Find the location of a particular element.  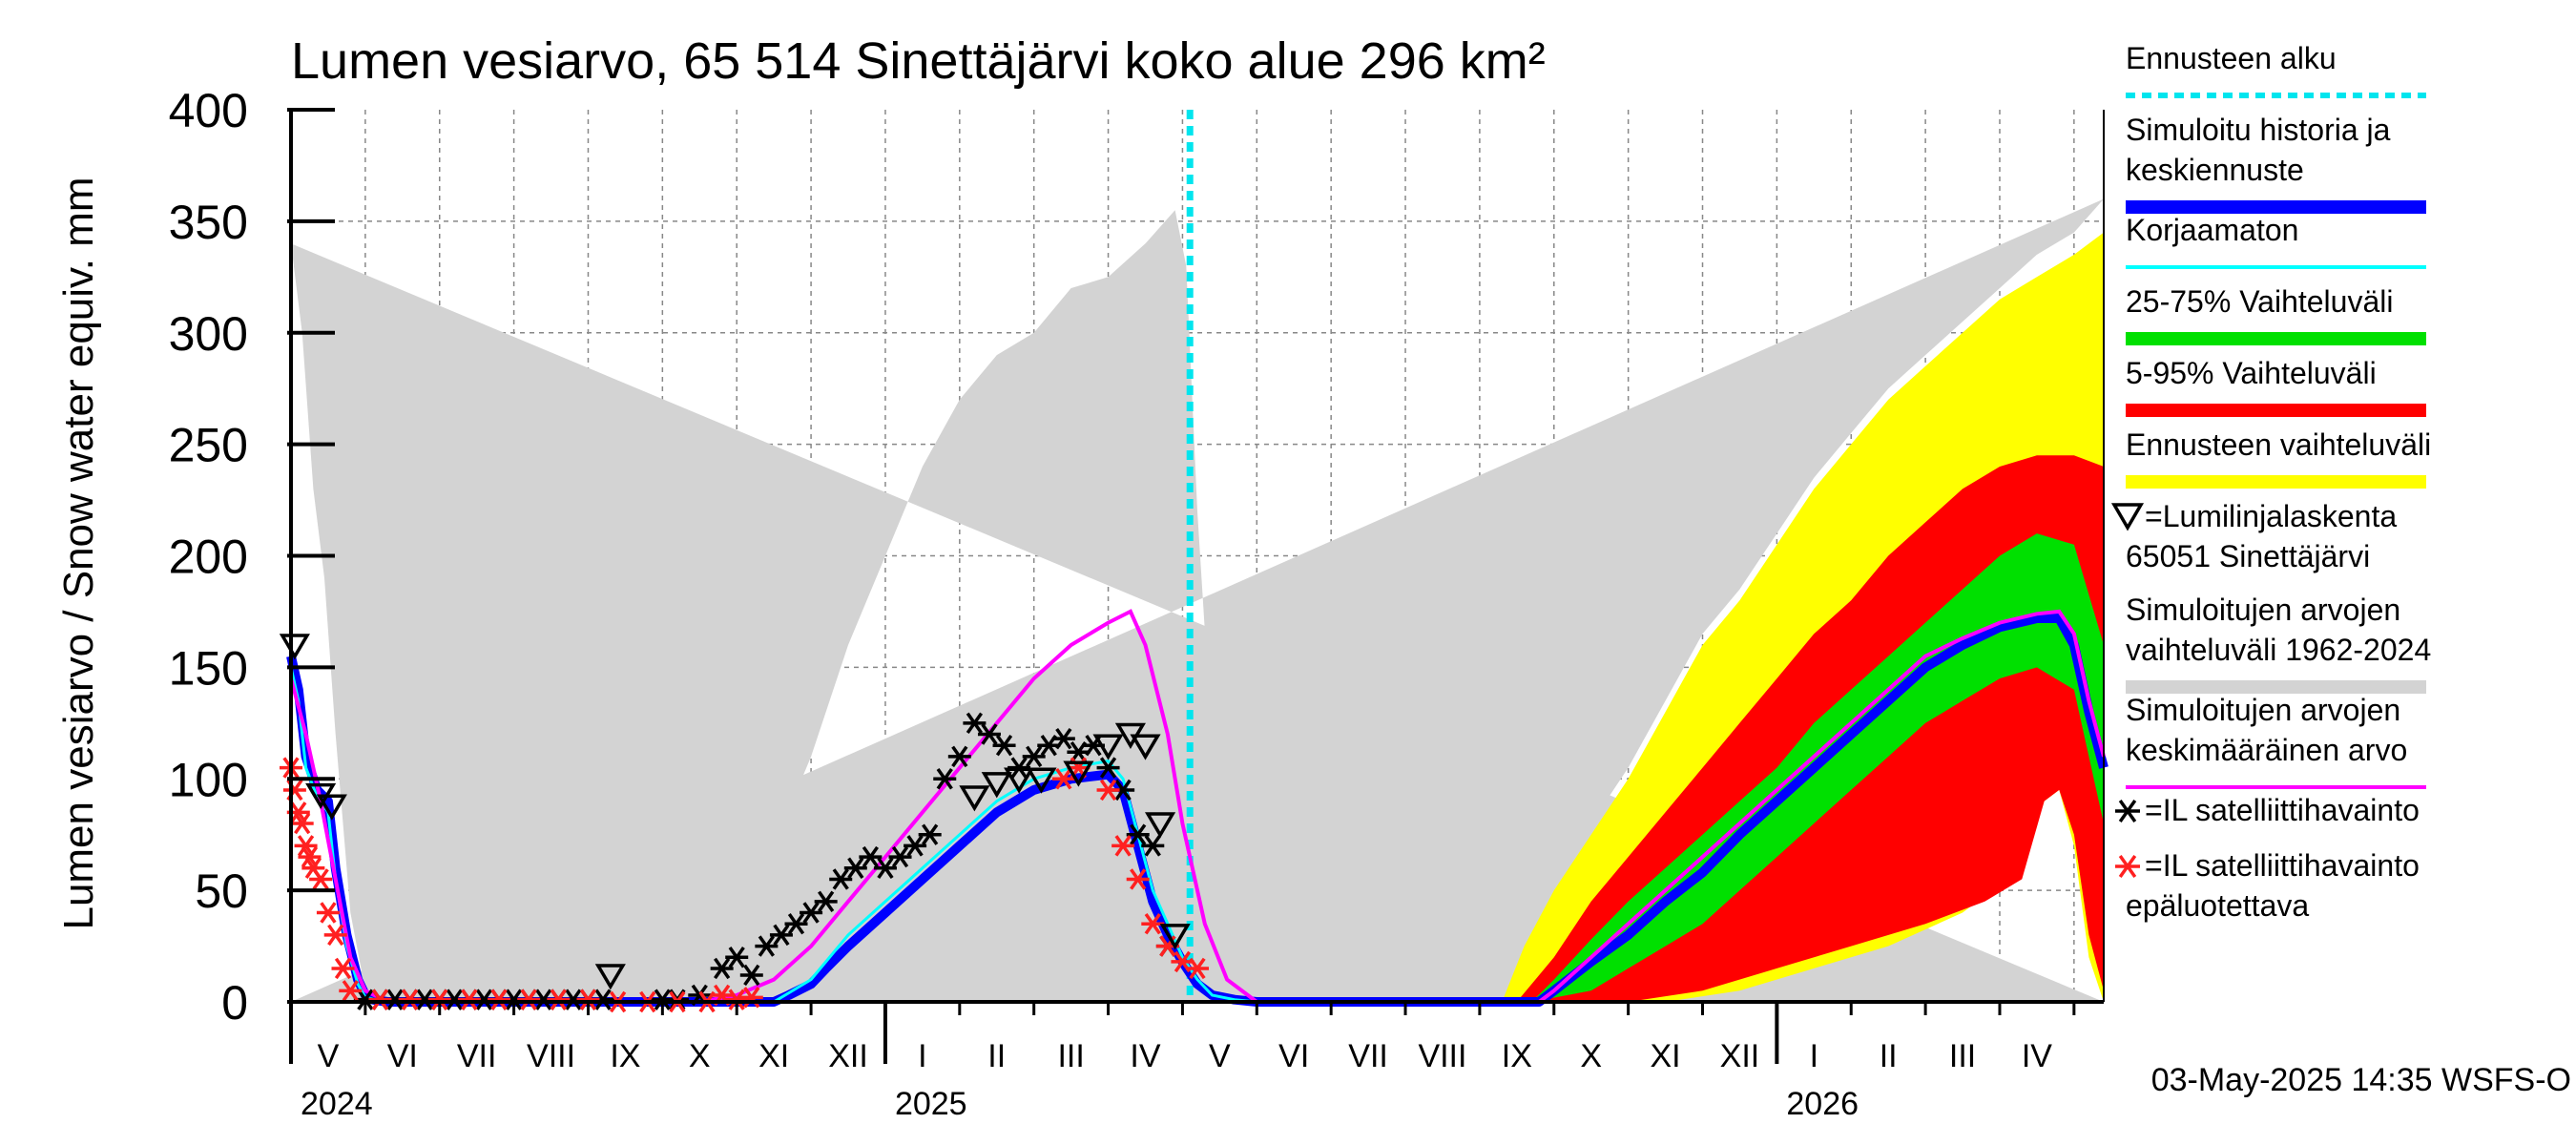

month-label: IX is located at coordinates (1517, 1056).